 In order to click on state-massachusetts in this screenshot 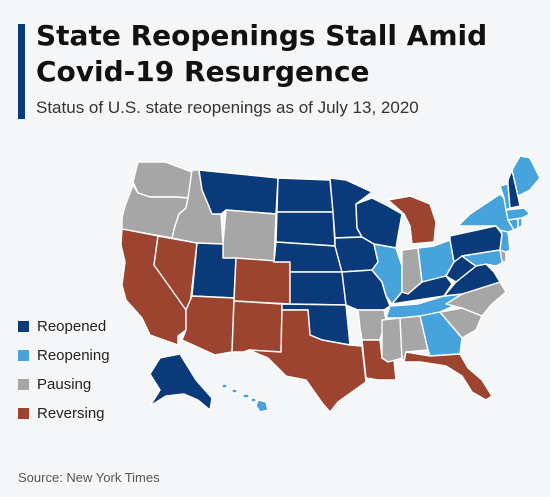, I will do `click(518, 214)`.